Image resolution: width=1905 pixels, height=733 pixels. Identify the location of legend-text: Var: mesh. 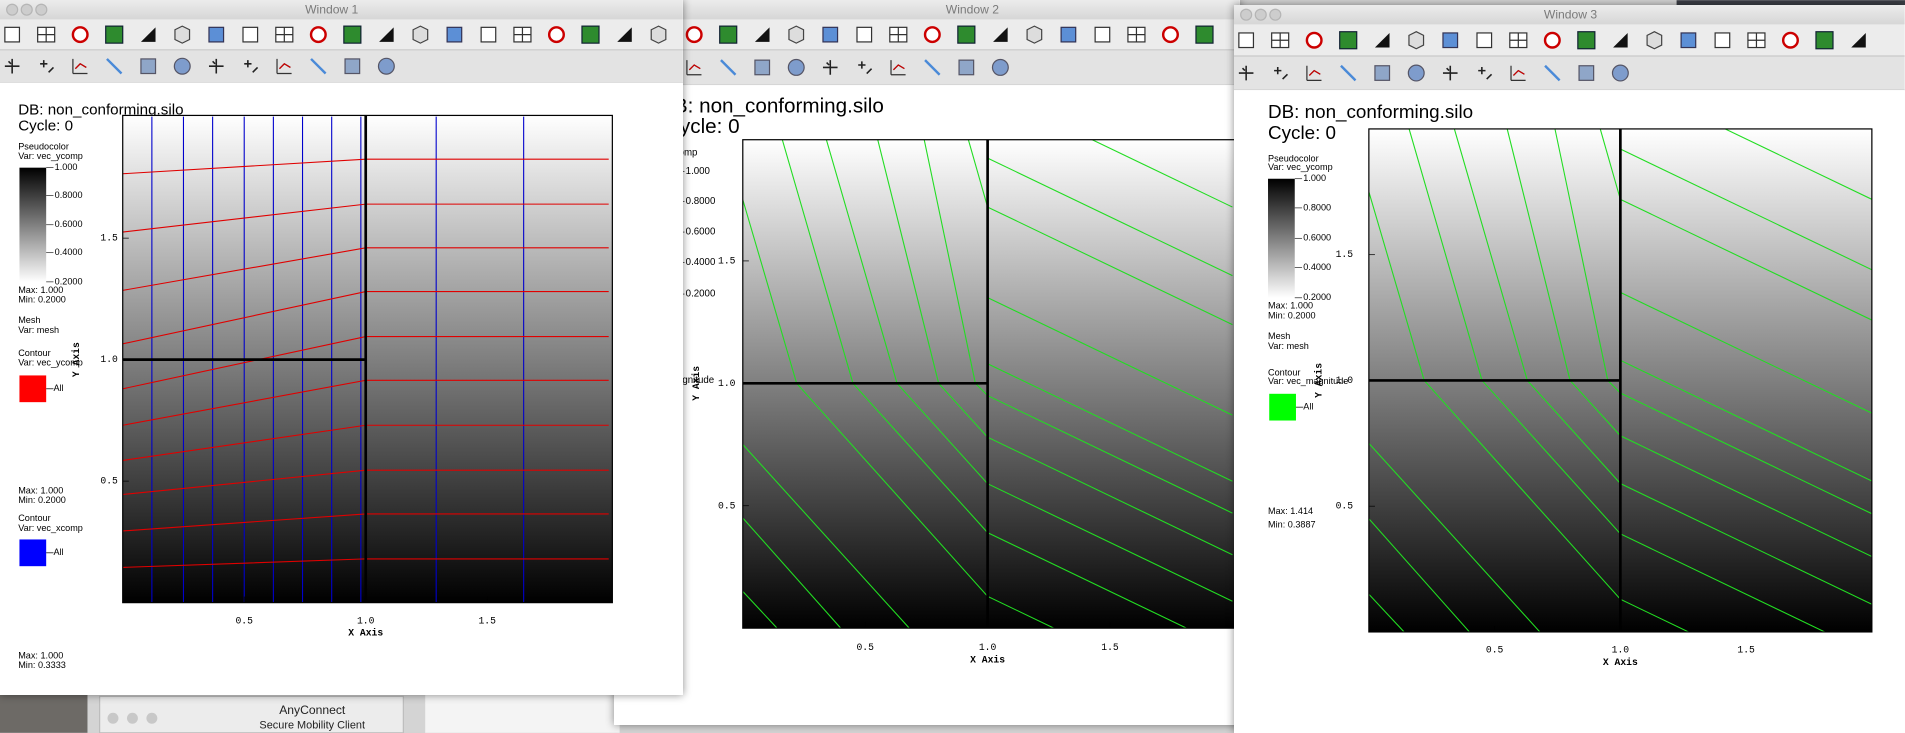
(38, 330).